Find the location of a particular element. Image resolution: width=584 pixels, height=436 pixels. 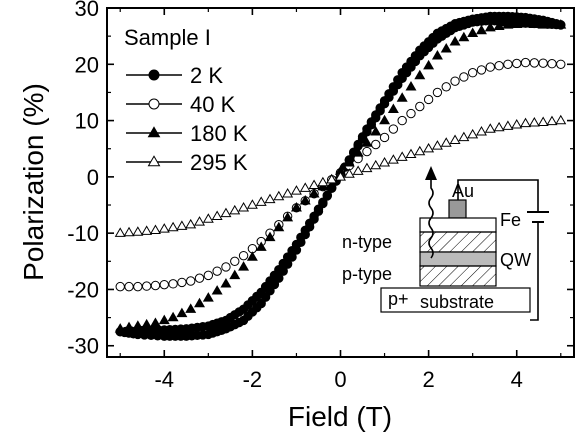

qw-layer is located at coordinates (458, 259).